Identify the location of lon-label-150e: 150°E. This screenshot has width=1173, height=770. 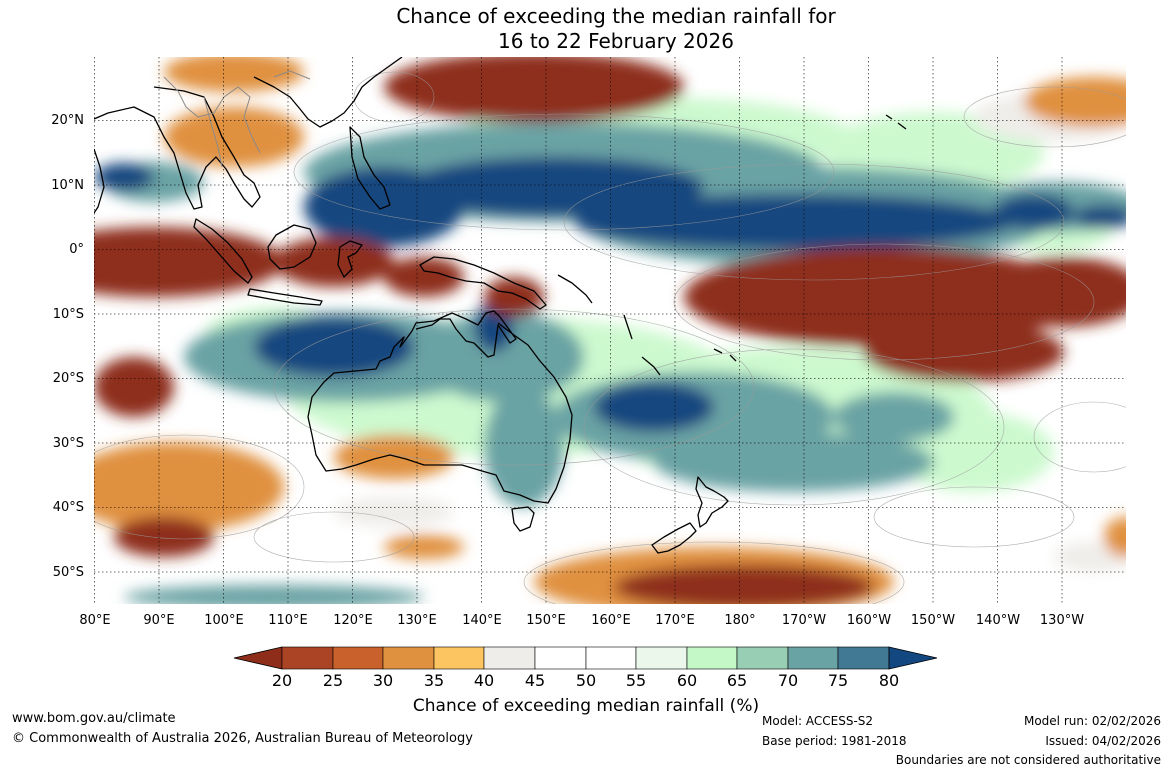
(546, 620).